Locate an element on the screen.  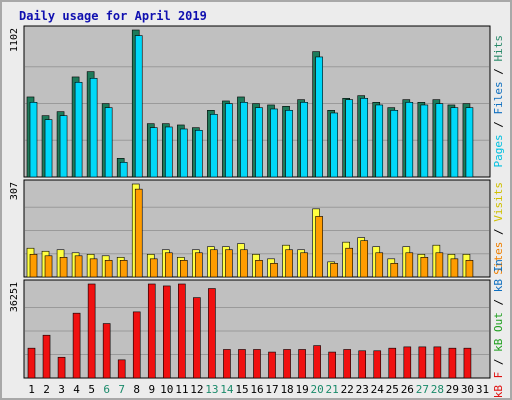
x-tick-label-day-12: 12 is located at coordinates (196, 389).